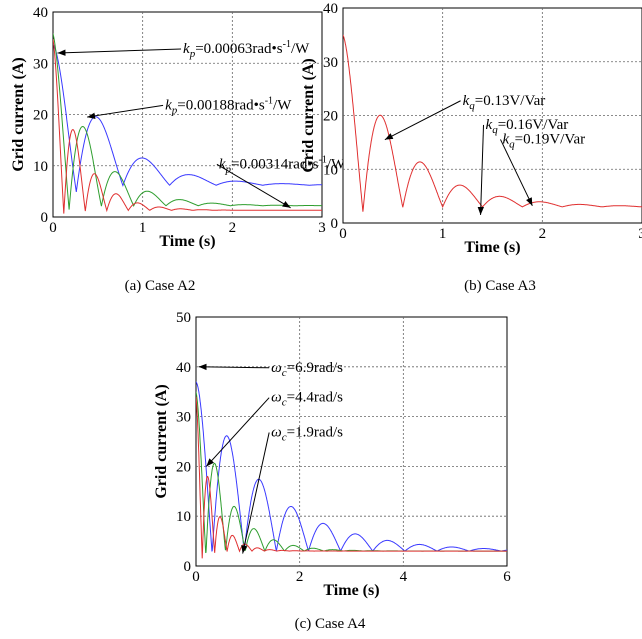 The width and height of the screenshot is (642, 639). Describe the element at coordinates (504, 102) in the screenshot. I see `annotation-label: kq=0.13V/Var` at that location.